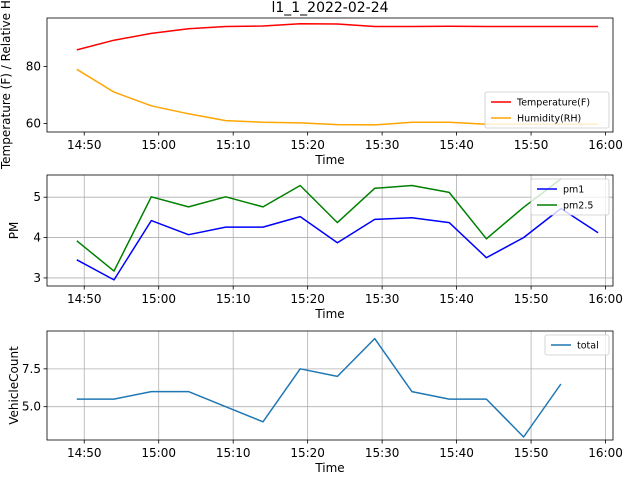 The height and width of the screenshot is (484, 640). I want to click on legend-label: total, so click(588, 346).